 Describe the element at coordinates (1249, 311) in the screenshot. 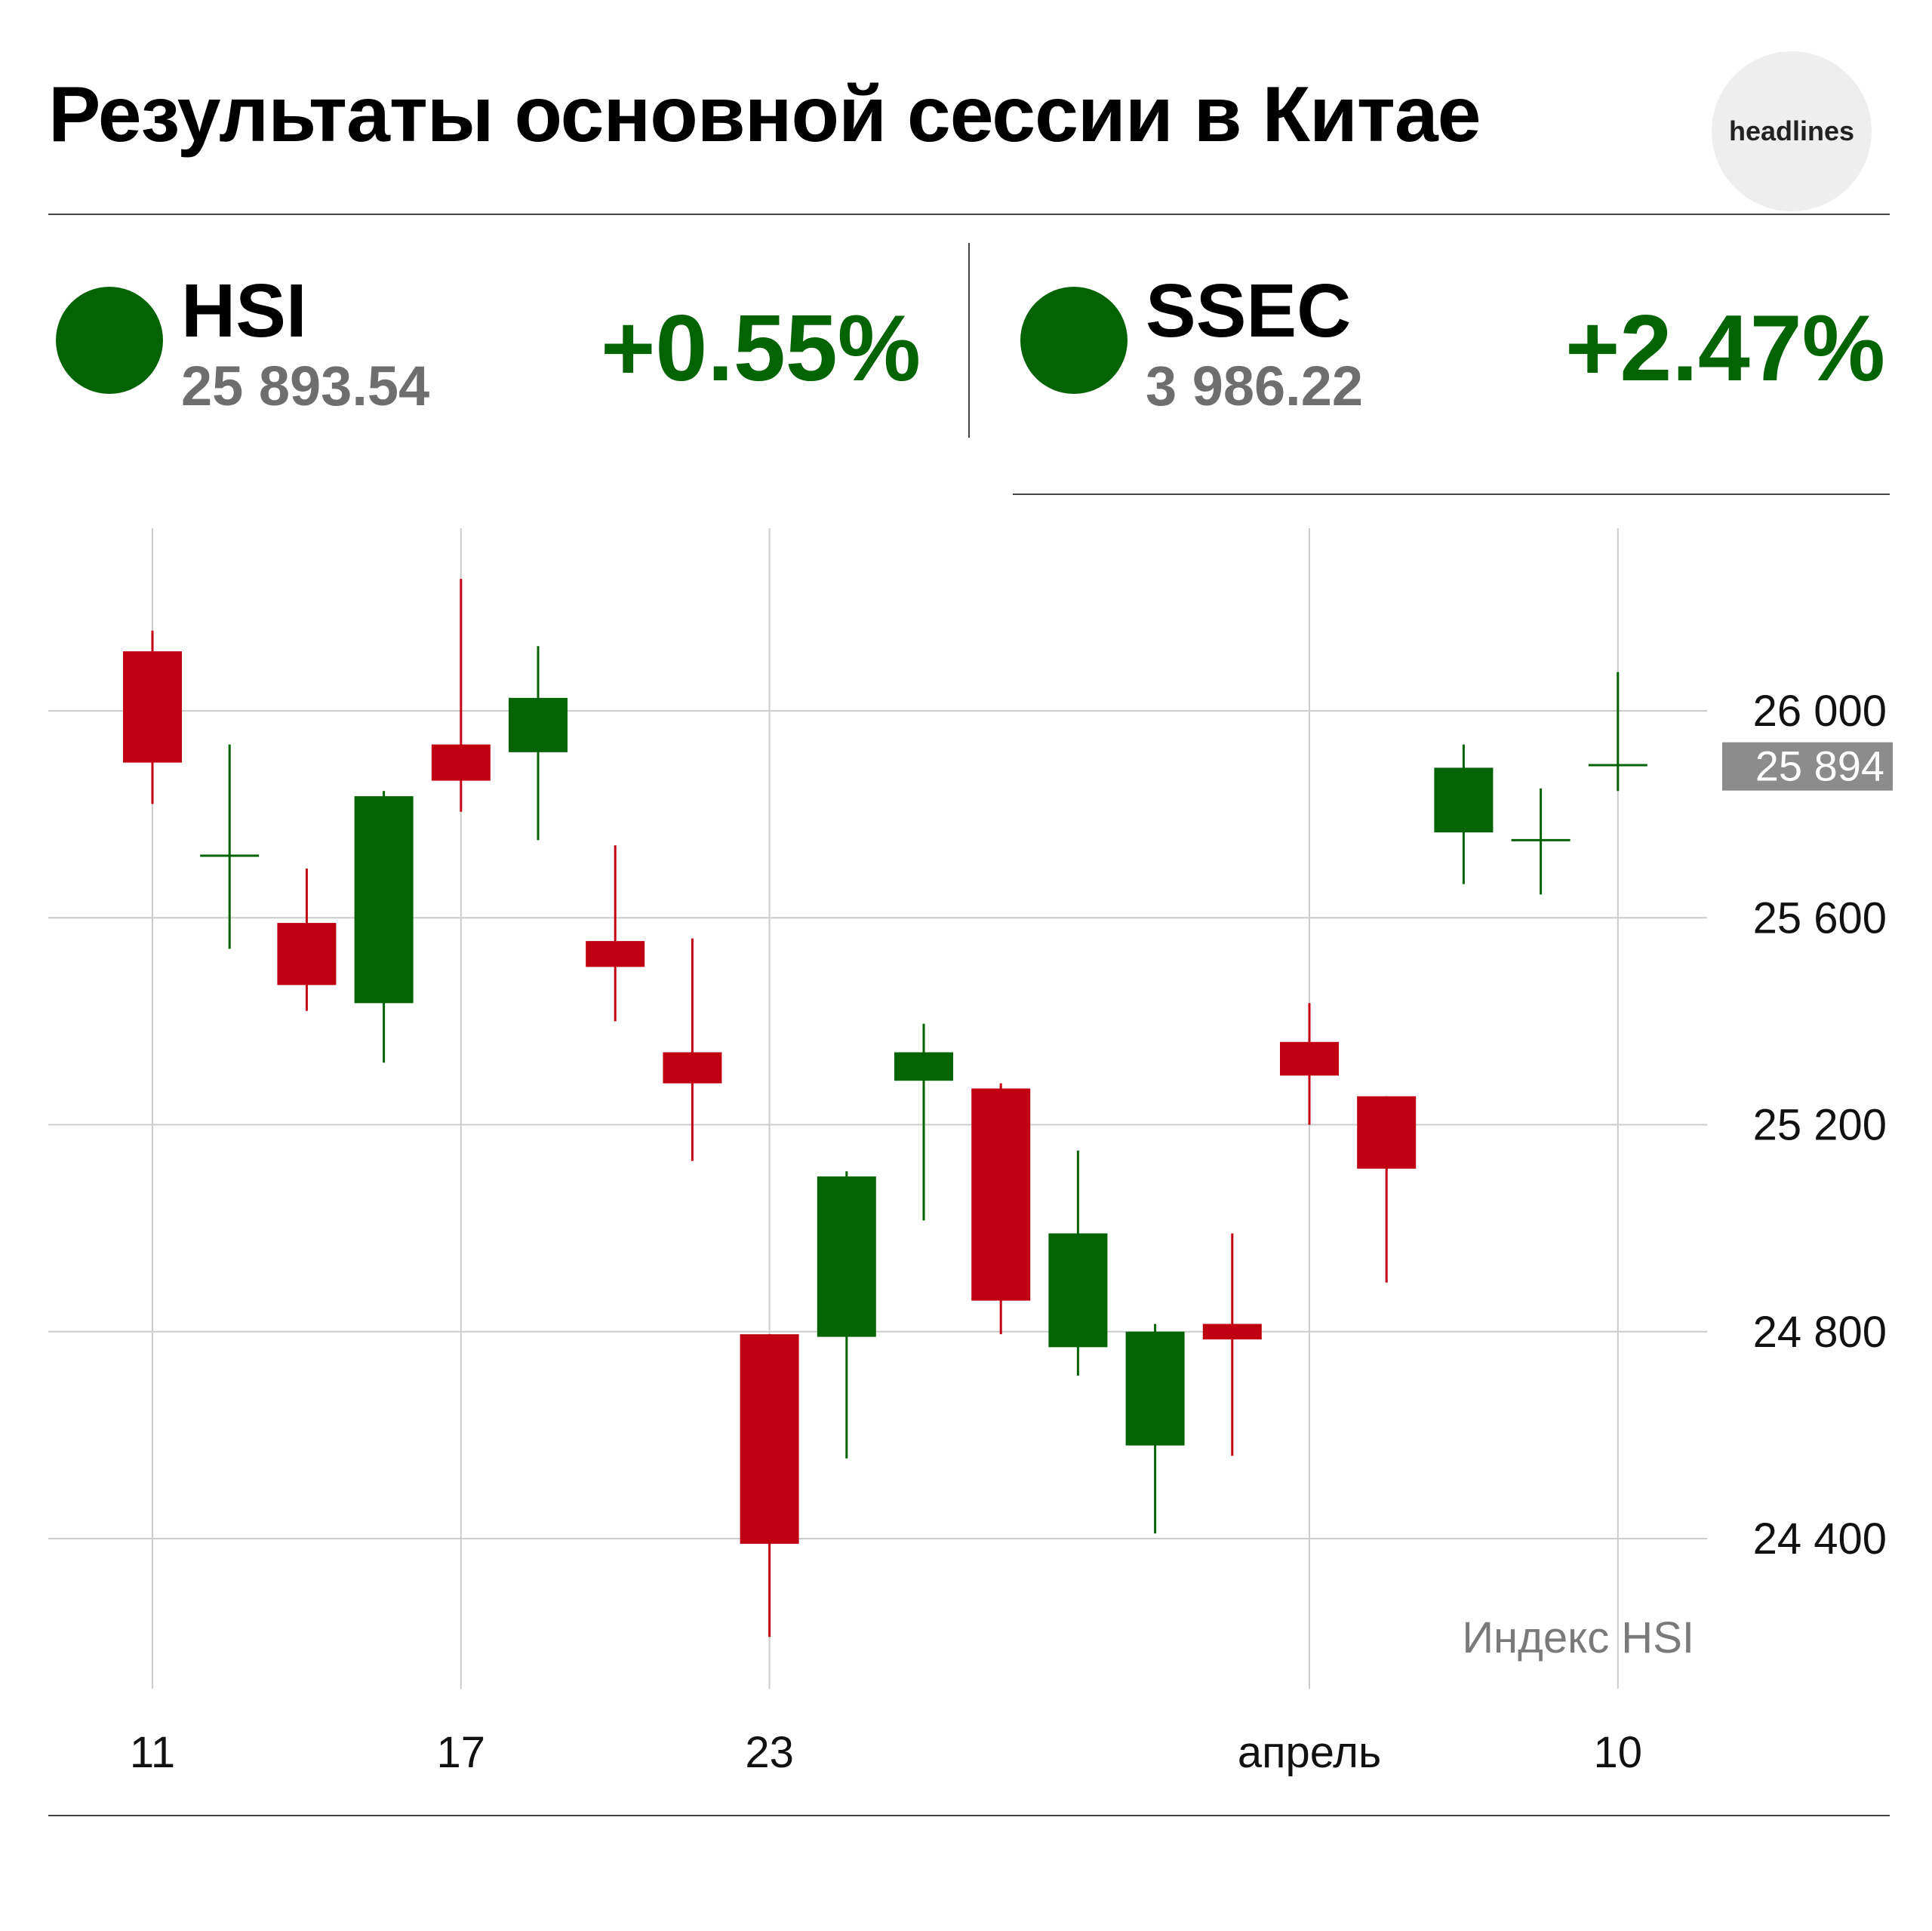

I see `ssec-name: SSEC` at that location.